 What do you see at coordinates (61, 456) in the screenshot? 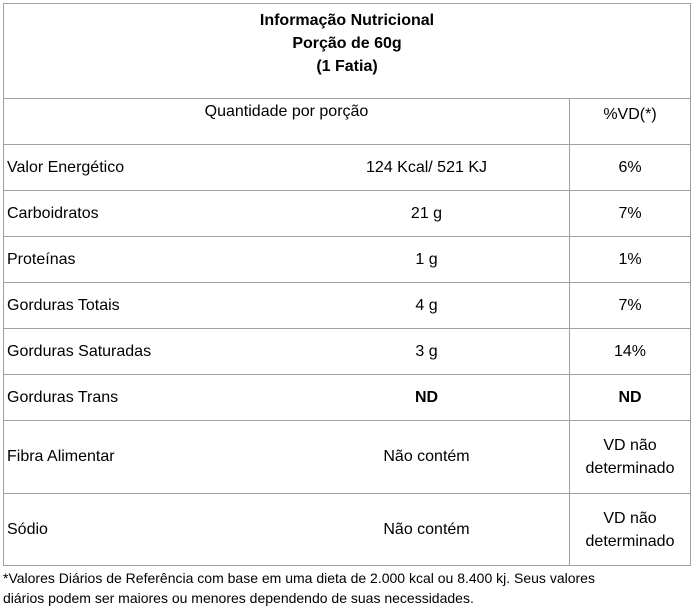
I see `nutrient-name: Fibra Alimentar` at bounding box center [61, 456].